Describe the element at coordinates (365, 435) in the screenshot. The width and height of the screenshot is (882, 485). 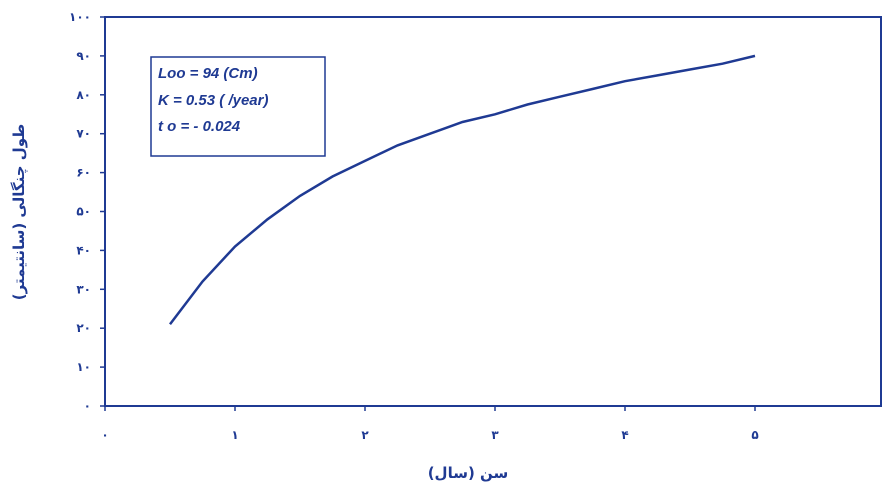
I see `x-tick-label: ۲` at that location.